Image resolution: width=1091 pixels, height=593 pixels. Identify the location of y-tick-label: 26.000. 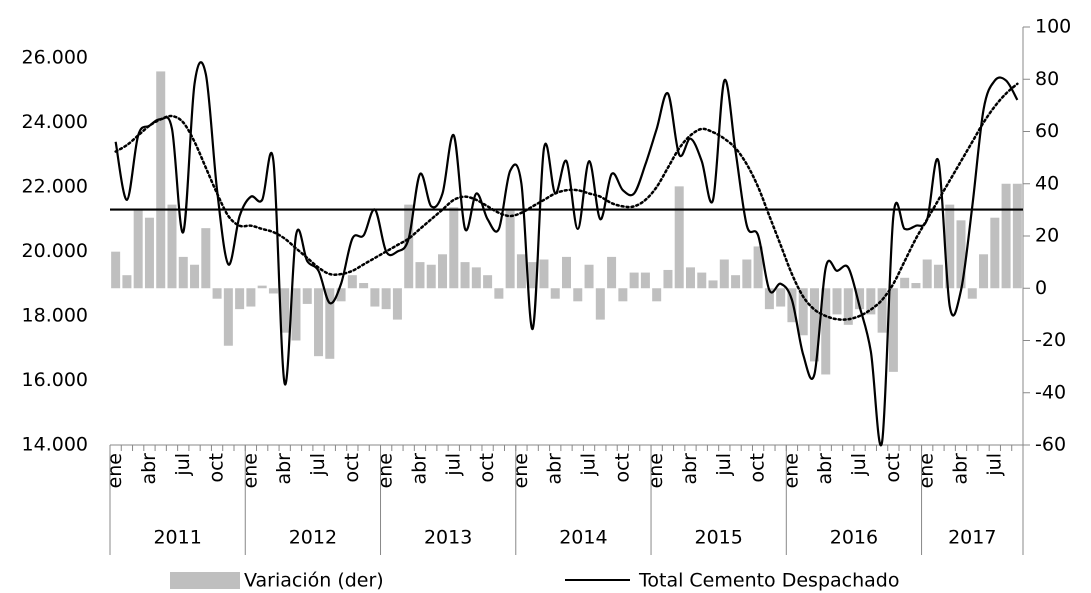
(55, 58).